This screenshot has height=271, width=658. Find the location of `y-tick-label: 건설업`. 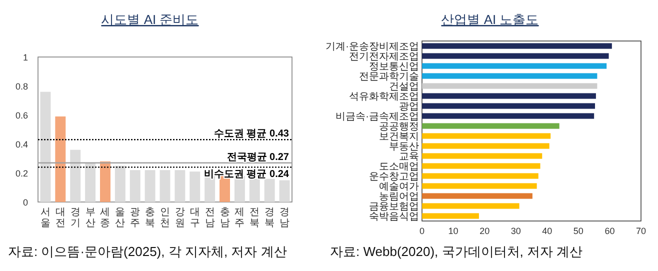

y-tick-label: 건설업 is located at coordinates (404, 87).